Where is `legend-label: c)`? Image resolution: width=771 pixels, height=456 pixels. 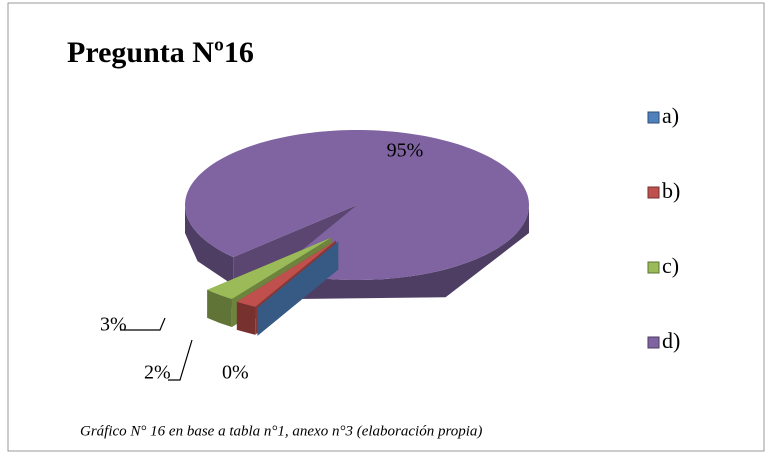 legend-label: c) is located at coordinates (670, 265).